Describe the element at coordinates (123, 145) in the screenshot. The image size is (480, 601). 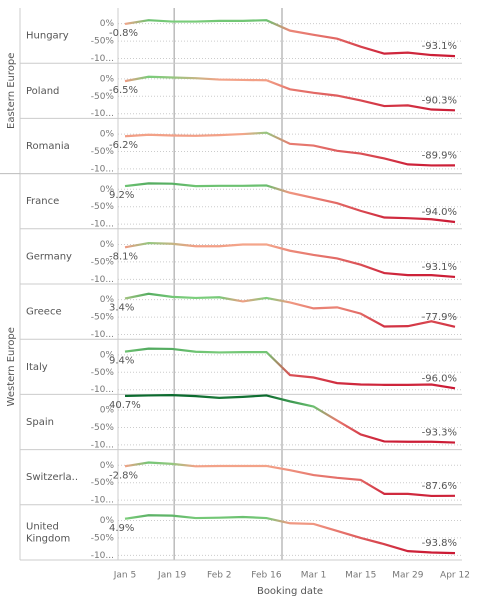
I see `value-label: -6.2%` at that location.